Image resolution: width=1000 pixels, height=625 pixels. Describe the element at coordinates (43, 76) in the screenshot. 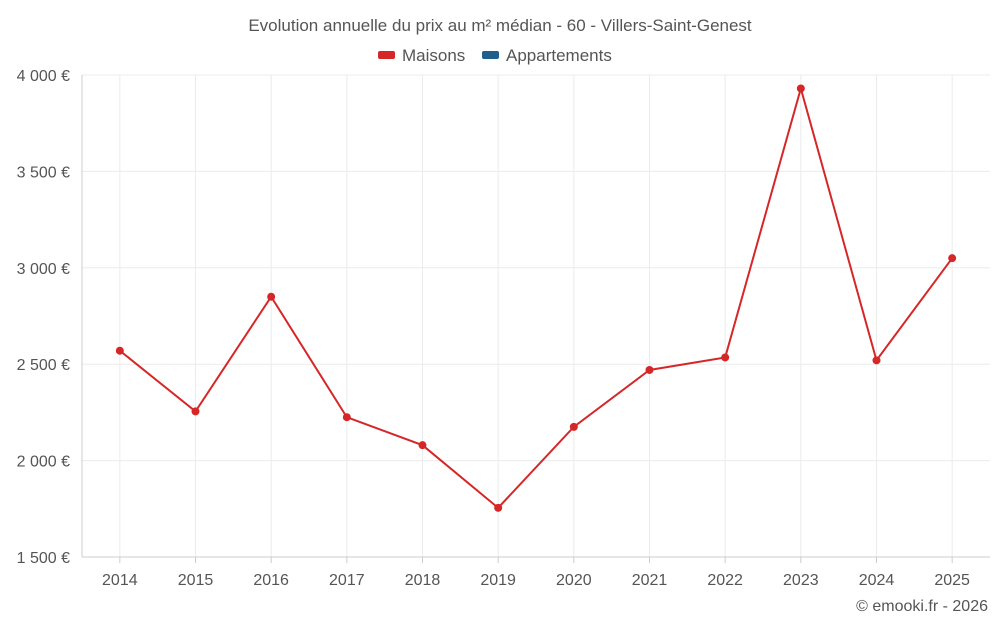

I see `y-tick-label: 4 000 €` at that location.